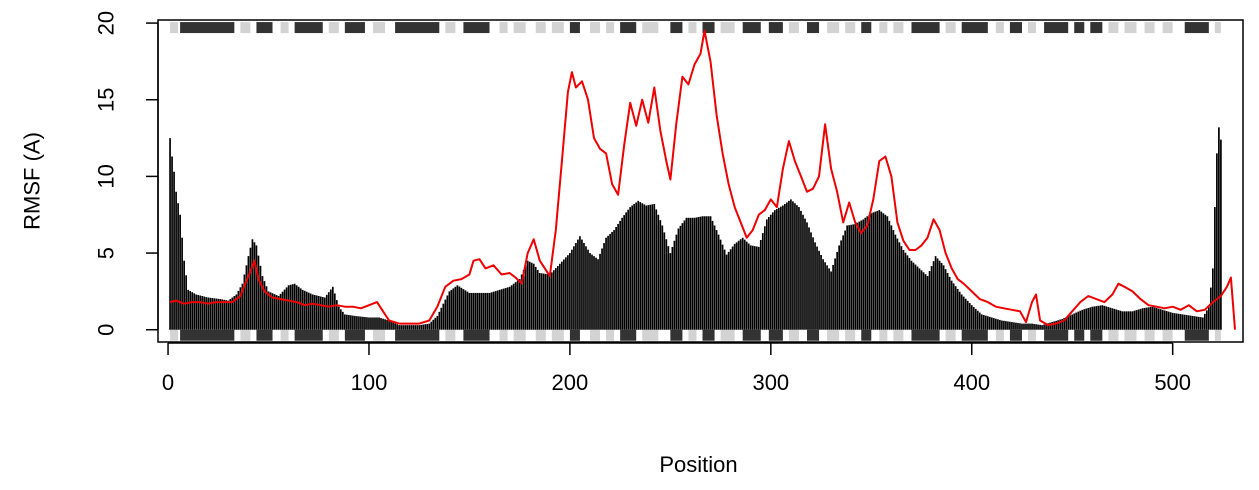 The image size is (1259, 490). What do you see at coordinates (106, 176) in the screenshot?
I see `y-tick-label: 10` at bounding box center [106, 176].